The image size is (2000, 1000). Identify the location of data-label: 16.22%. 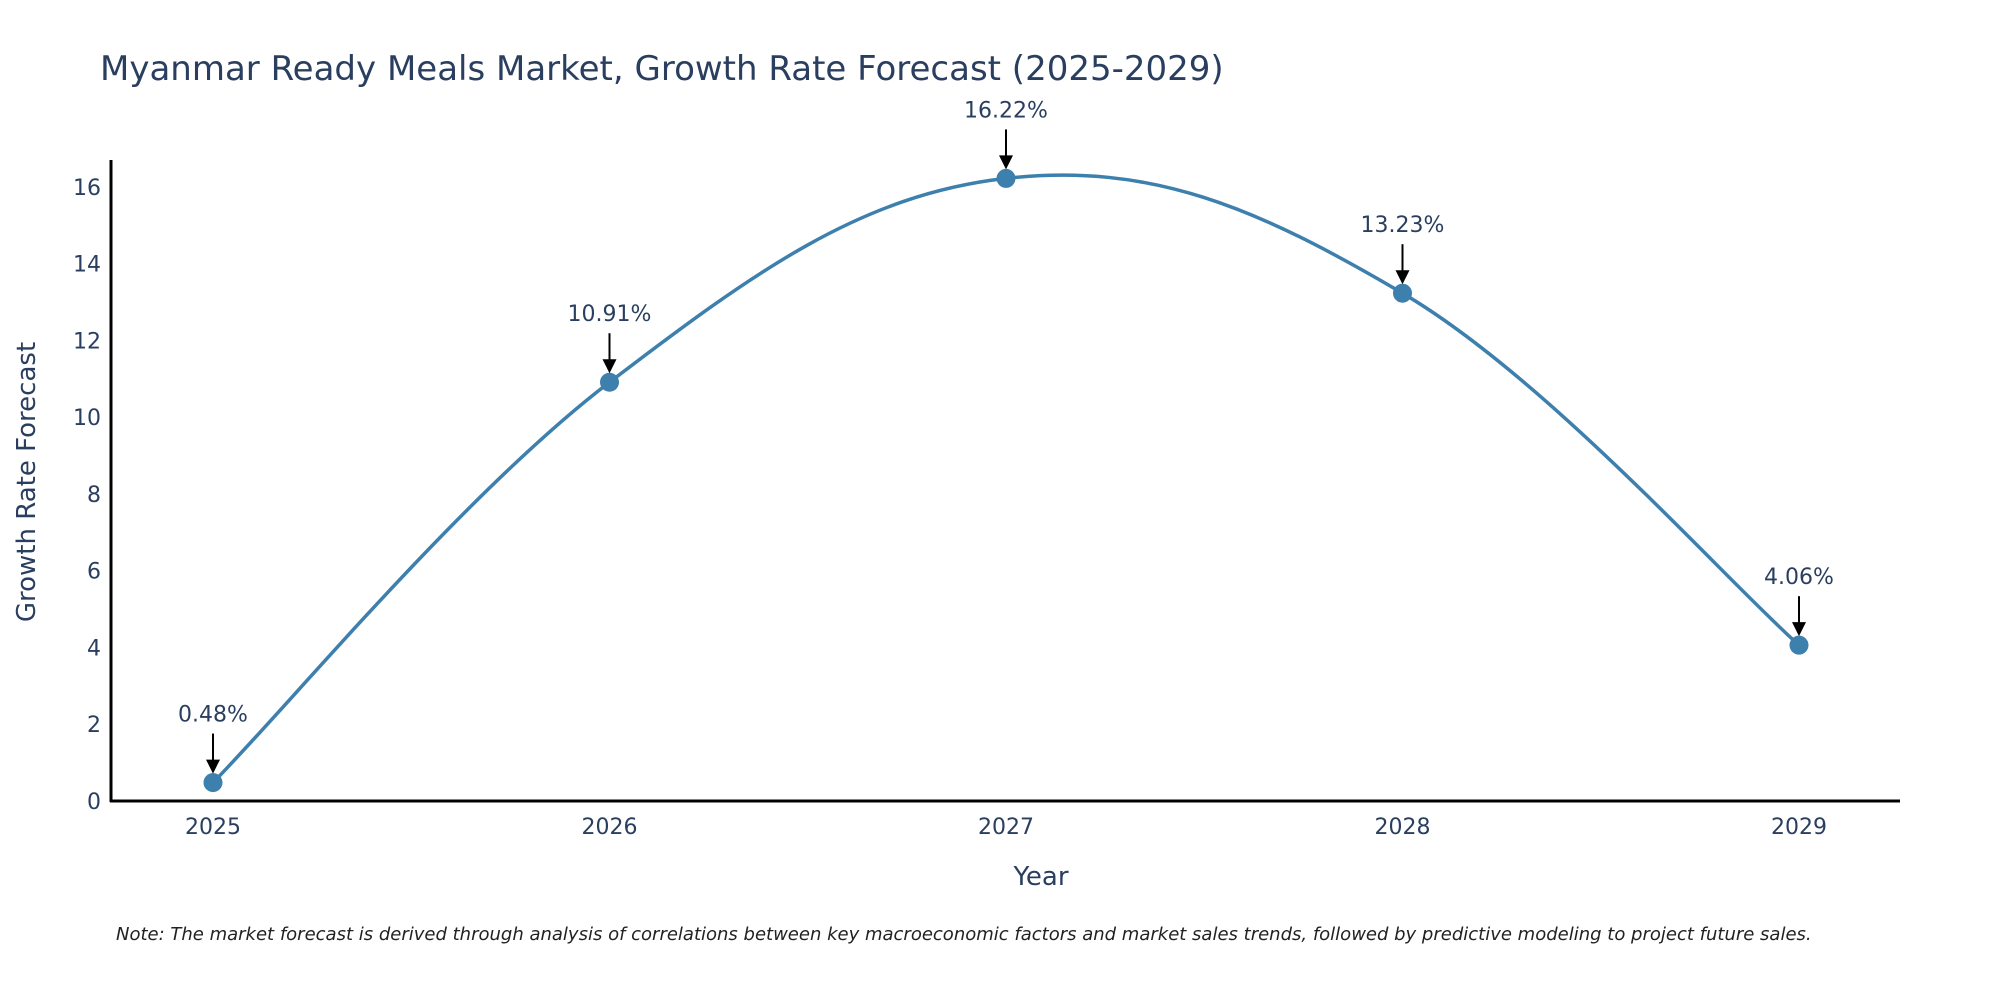
(1006, 110).